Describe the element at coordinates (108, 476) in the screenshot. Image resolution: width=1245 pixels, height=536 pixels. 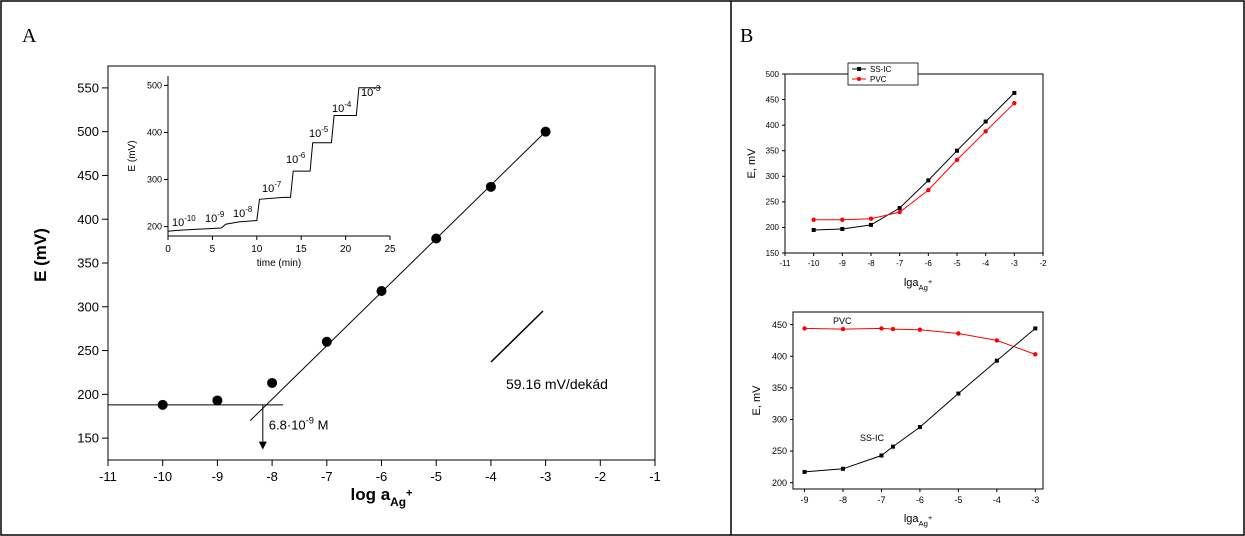
I see `a-main-x-tick-label: -11` at that location.